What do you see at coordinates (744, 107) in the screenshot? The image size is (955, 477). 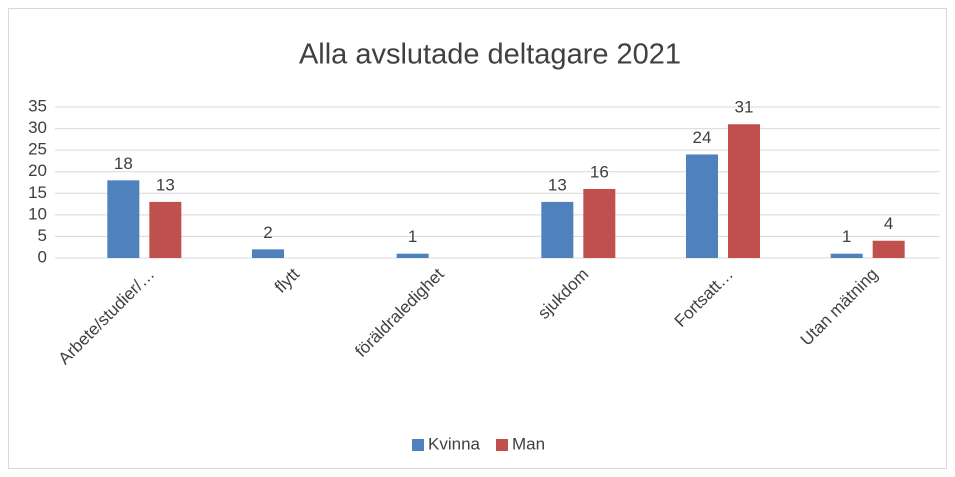 I see `data-label: 31` at bounding box center [744, 107].